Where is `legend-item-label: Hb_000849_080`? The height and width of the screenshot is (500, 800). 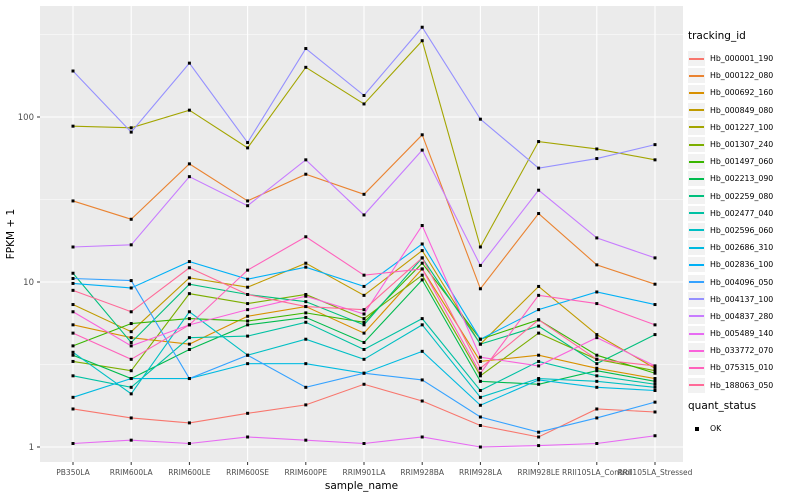 legend-item-label: Hb_000849_080 is located at coordinates (742, 110).